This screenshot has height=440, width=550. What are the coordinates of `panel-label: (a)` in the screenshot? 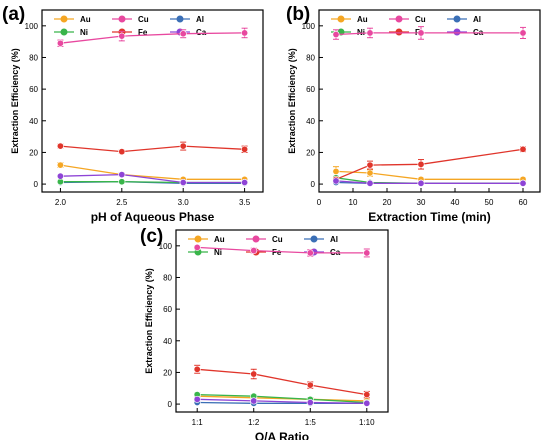 It's located at (13, 14).